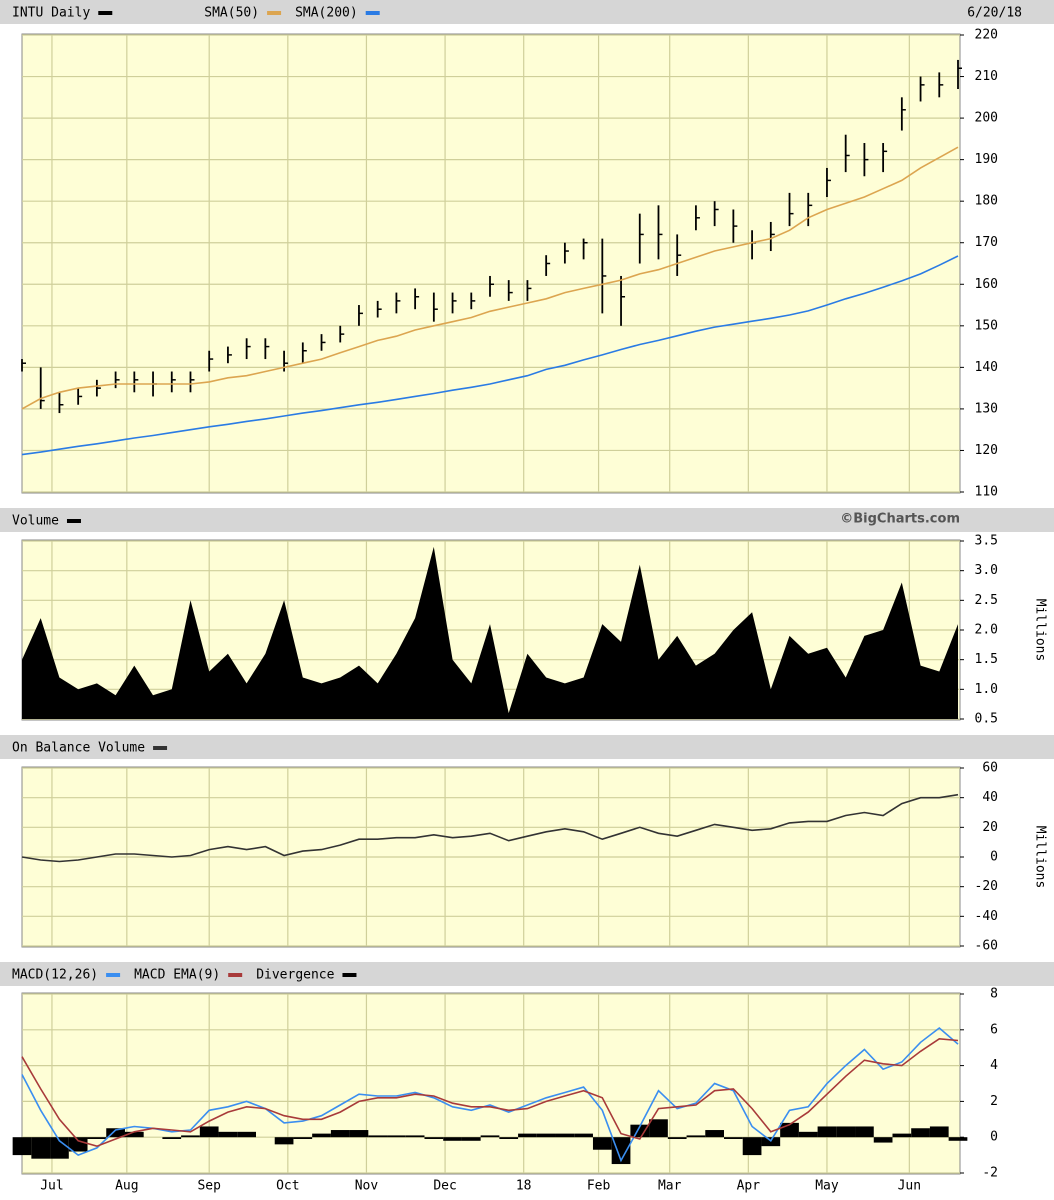  Describe the element at coordinates (295, 975) in the screenshot. I see `legend-label: Divergence` at that location.